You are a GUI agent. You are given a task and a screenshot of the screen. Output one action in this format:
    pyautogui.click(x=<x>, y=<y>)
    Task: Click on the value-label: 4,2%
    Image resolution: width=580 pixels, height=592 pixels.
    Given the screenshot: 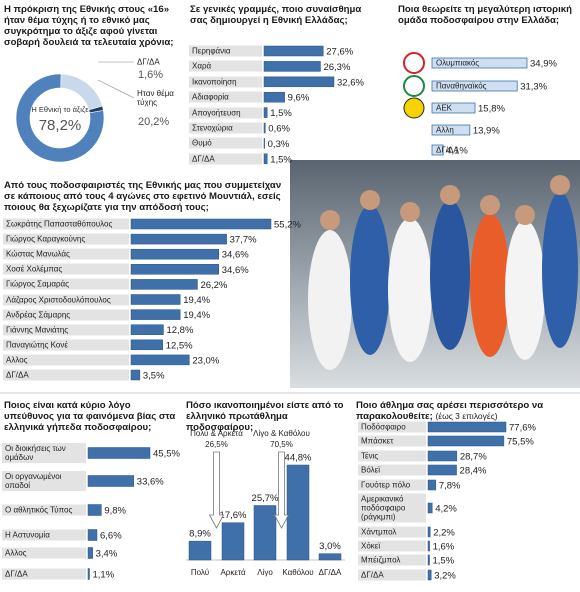 What is the action you would take?
    pyautogui.click(x=446, y=509)
    